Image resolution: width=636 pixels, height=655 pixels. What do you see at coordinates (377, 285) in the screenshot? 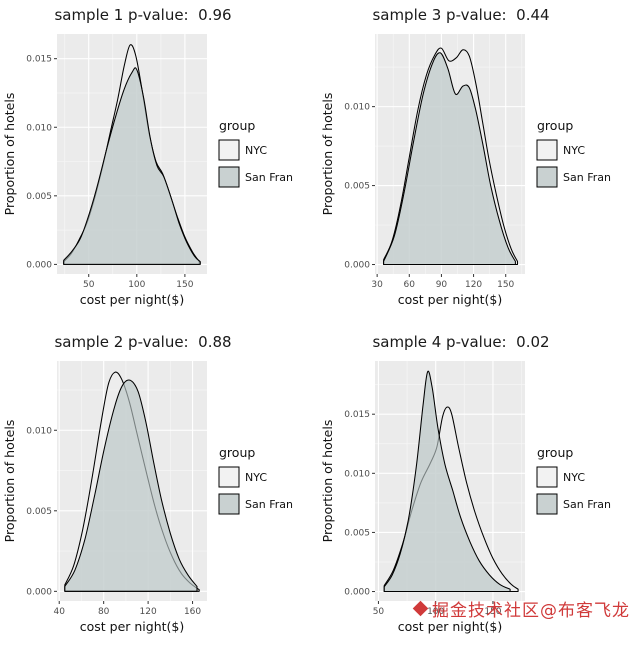
I see `svg-text: 30` at bounding box center [377, 285].